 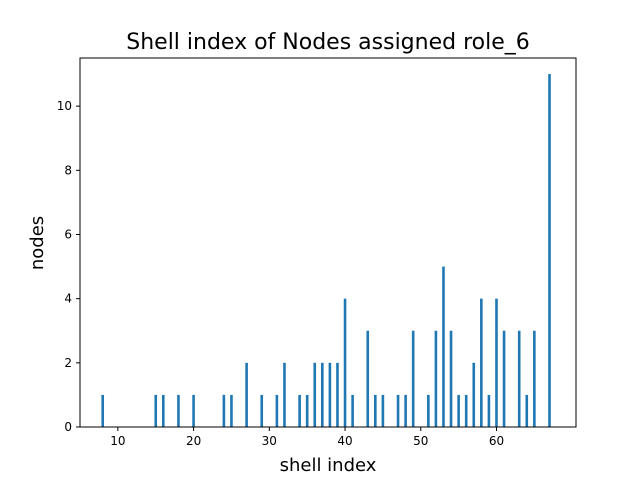 I want to click on chart-title: Shell index of Nodes assigned role_6, so click(x=328, y=42).